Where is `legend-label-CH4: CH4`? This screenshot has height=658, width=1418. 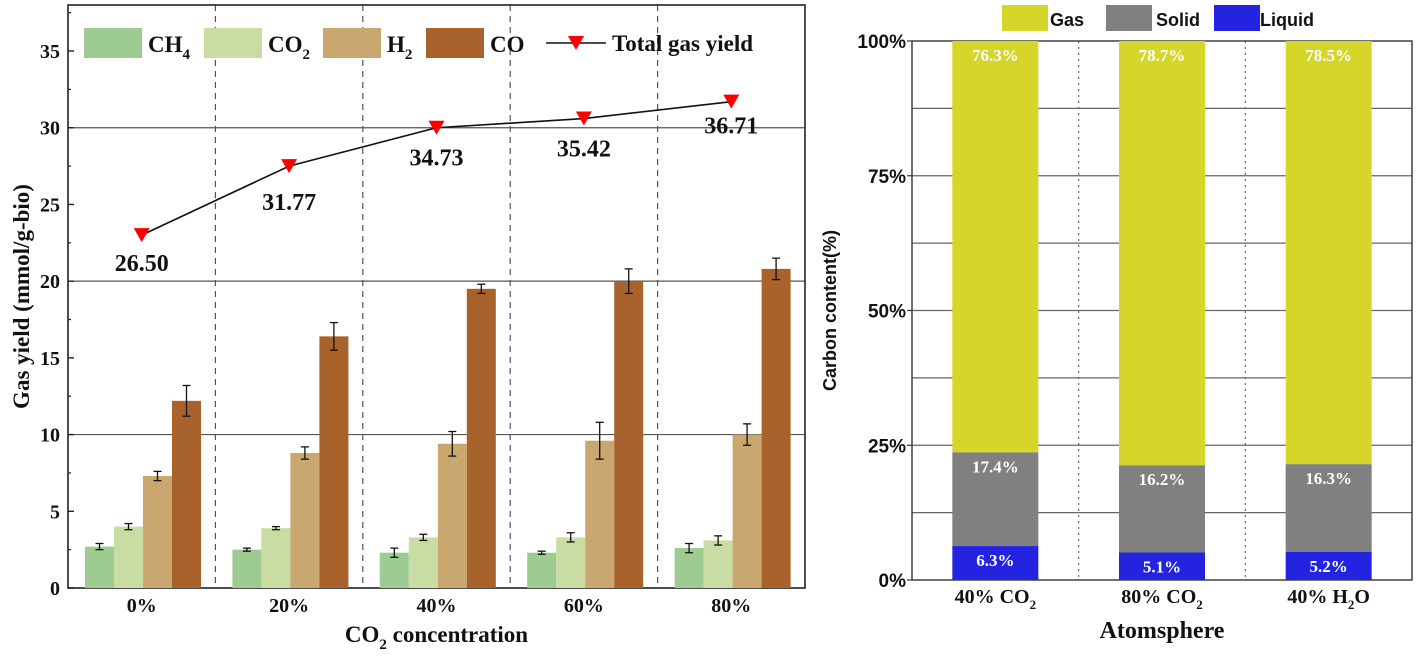 legend-label-CH4: CH4 is located at coordinates (169, 47).